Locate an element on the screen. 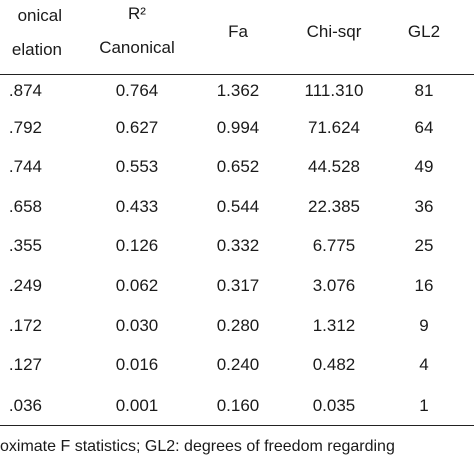 The image size is (474, 474). cell-r2-canonical: 0.001 is located at coordinates (137, 405).